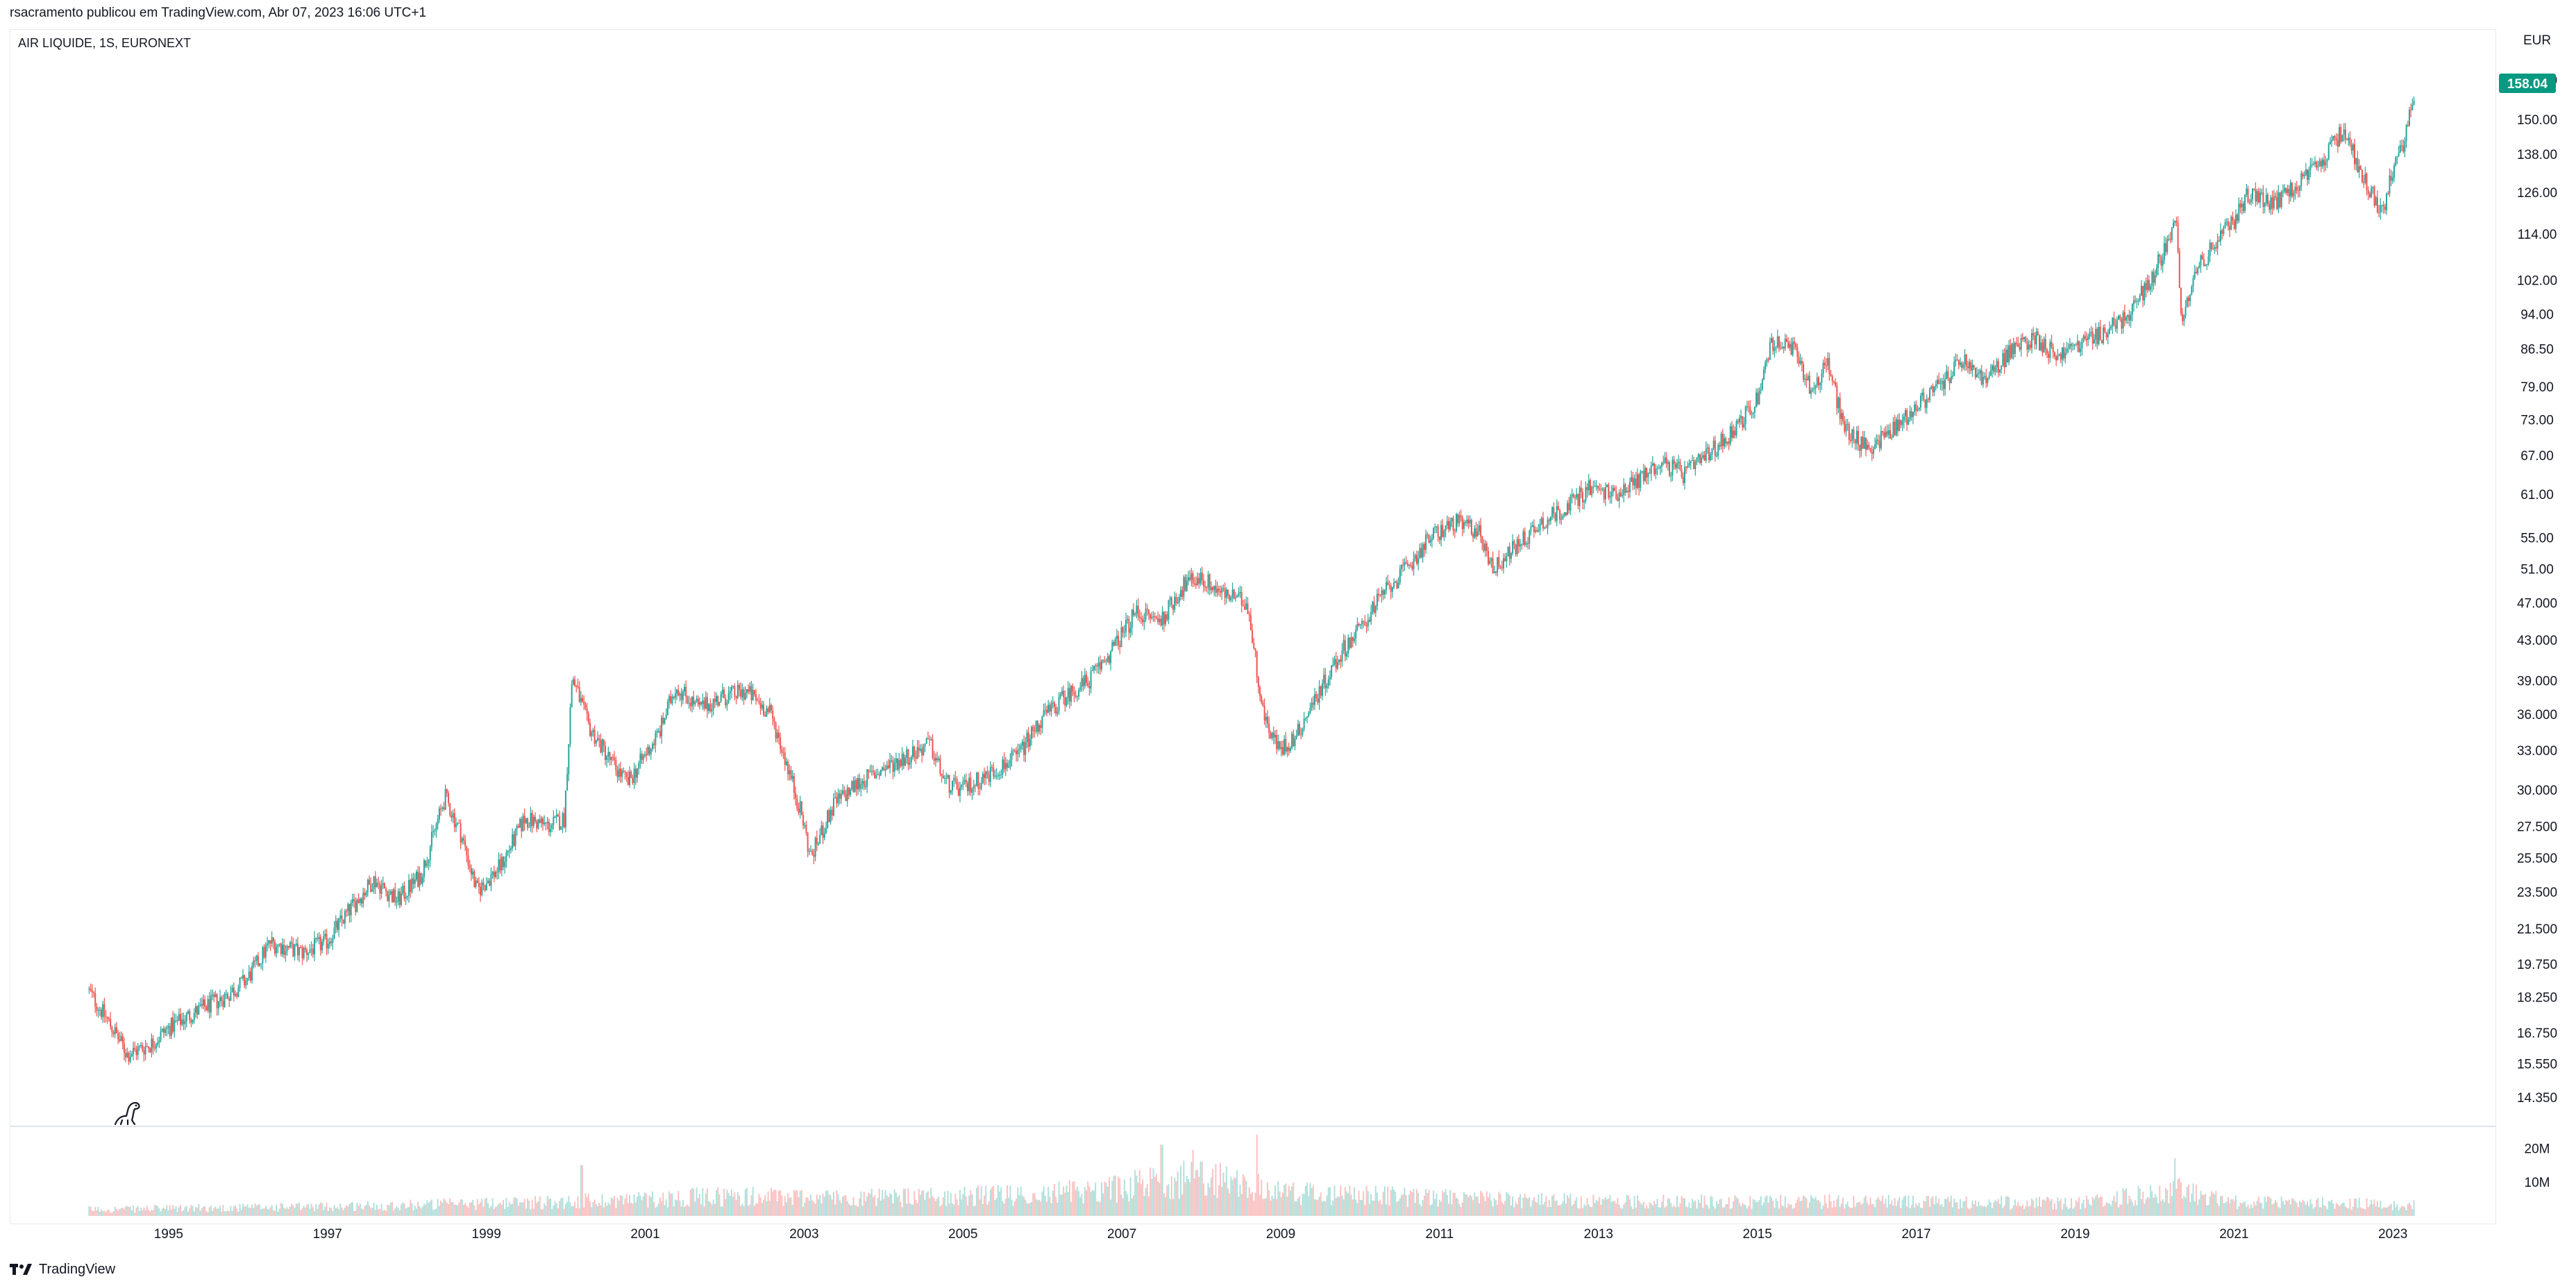 This screenshot has height=1286, width=2576. What do you see at coordinates (105, 43) in the screenshot?
I see `symbol-title: AIR LIQUIDE, 1S, EURONEXT` at bounding box center [105, 43].